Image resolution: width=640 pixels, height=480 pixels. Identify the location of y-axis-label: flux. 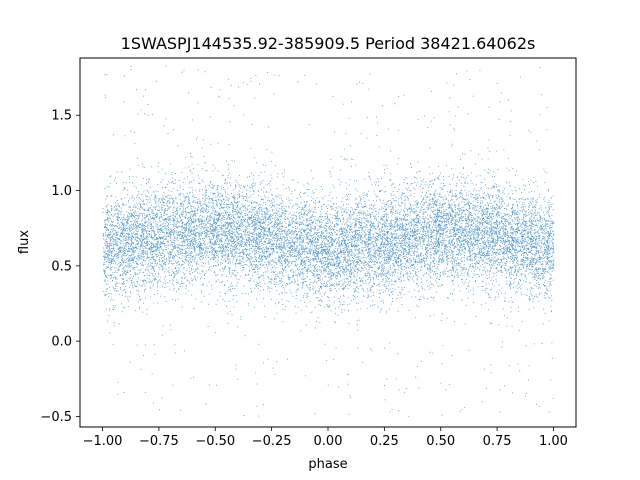
(24, 242).